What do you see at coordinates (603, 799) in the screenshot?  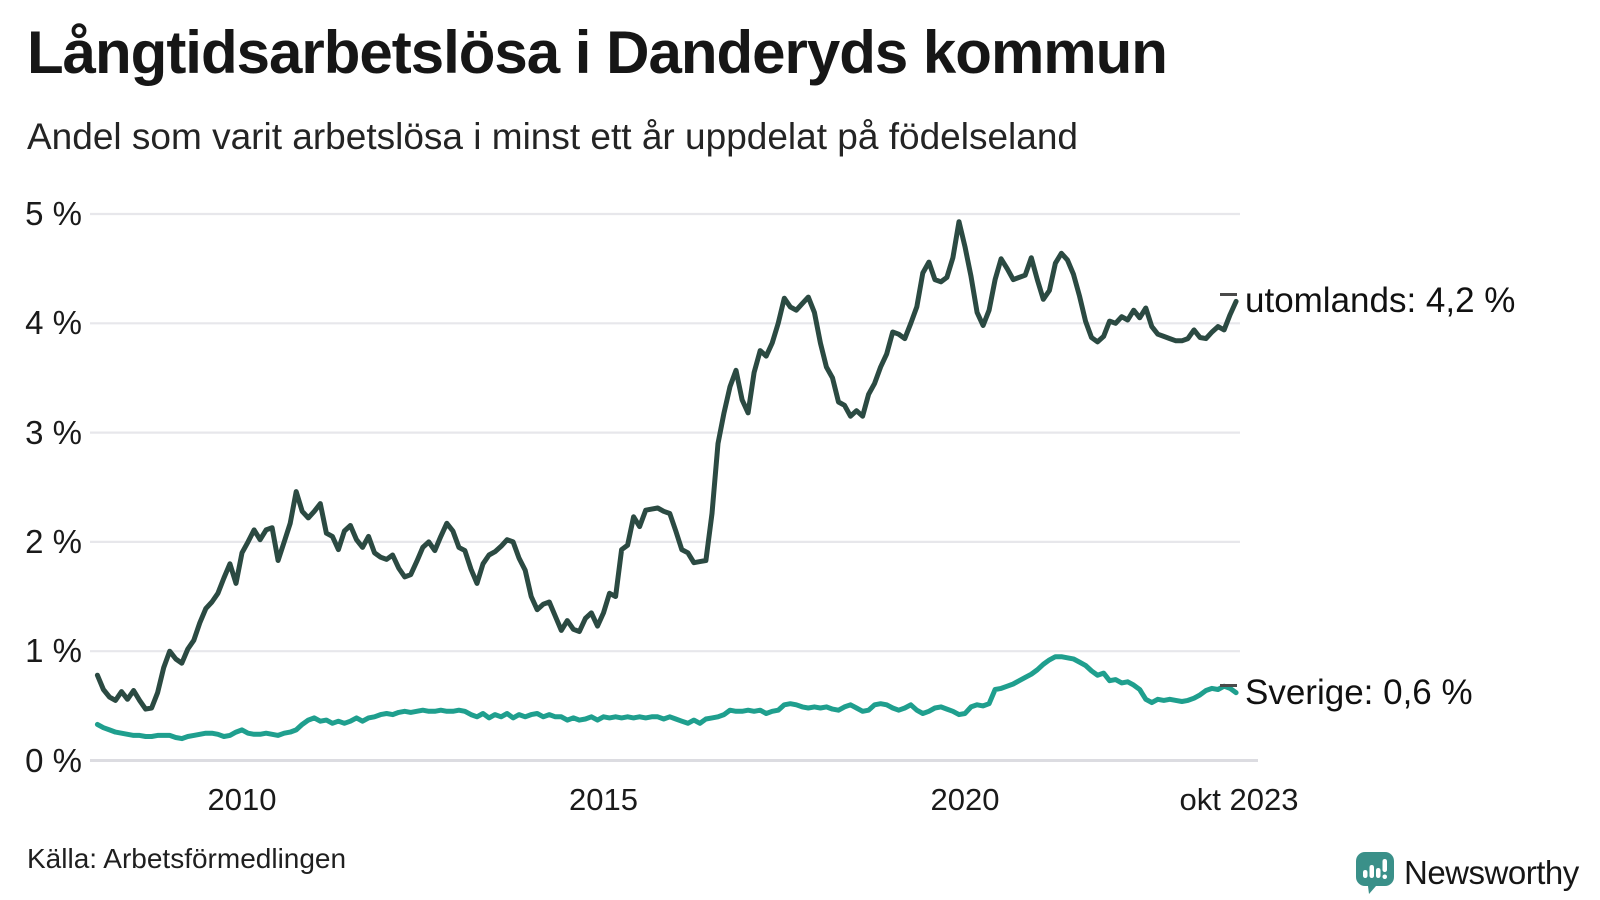 I see `x-tick-label-2015: 2015` at bounding box center [603, 799].